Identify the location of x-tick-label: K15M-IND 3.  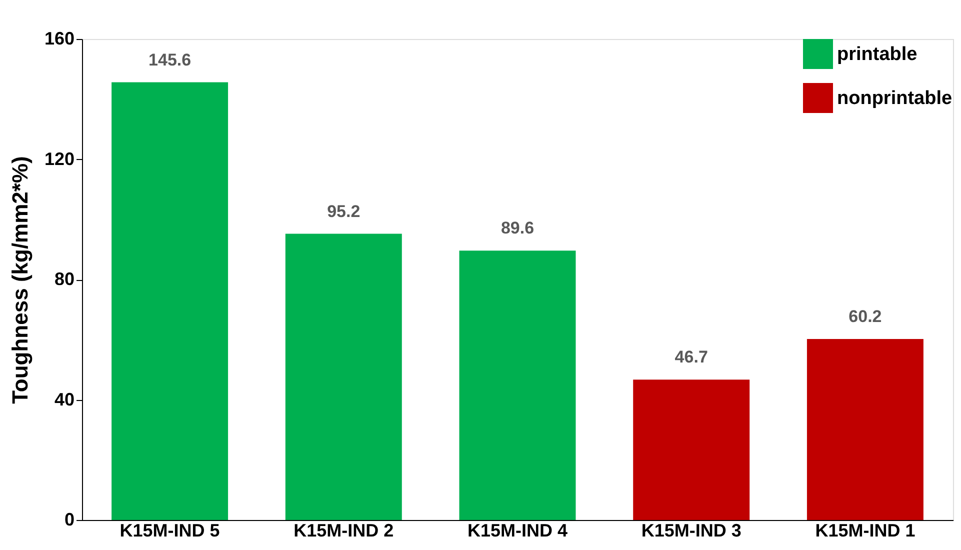
(691, 530).